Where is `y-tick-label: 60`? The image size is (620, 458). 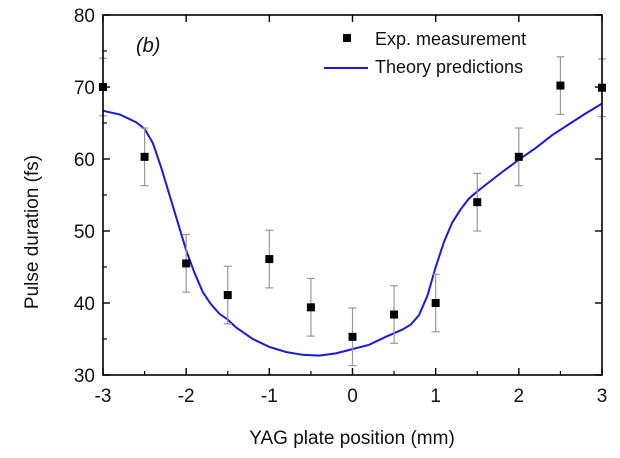
y-tick-label: 60 is located at coordinates (84, 160).